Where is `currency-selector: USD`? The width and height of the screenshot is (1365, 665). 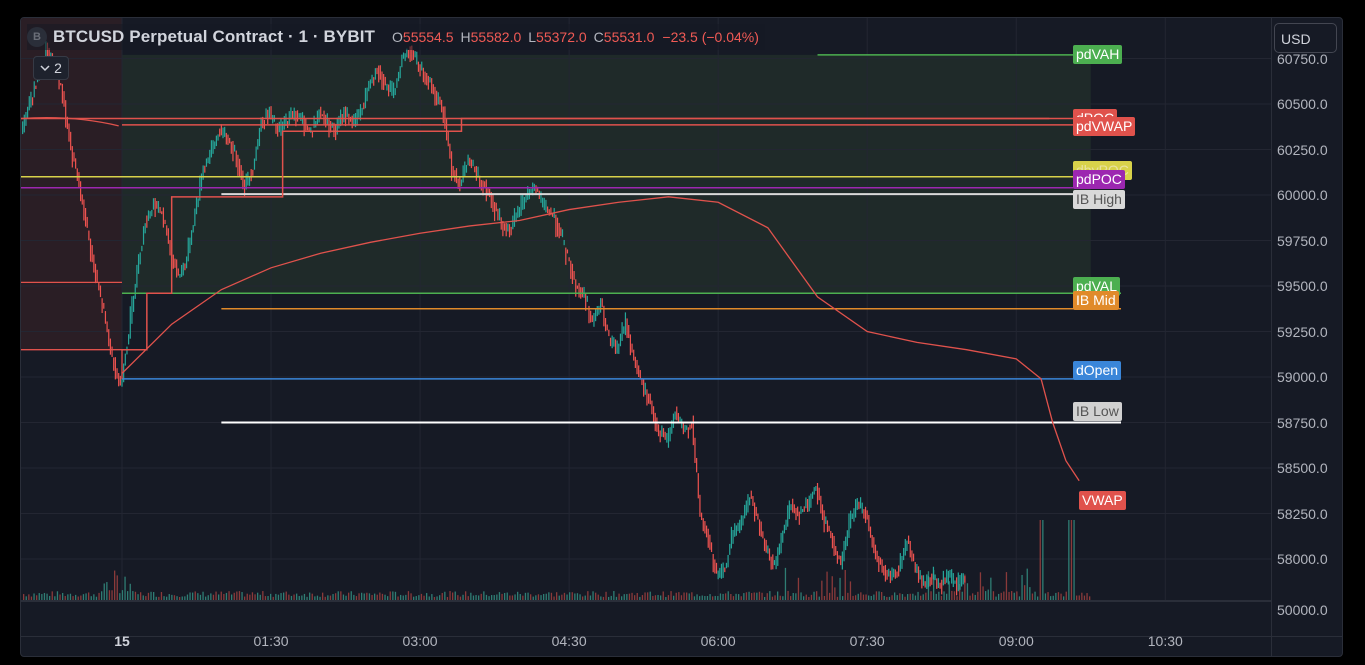 currency-selector: USD is located at coordinates (1305, 38).